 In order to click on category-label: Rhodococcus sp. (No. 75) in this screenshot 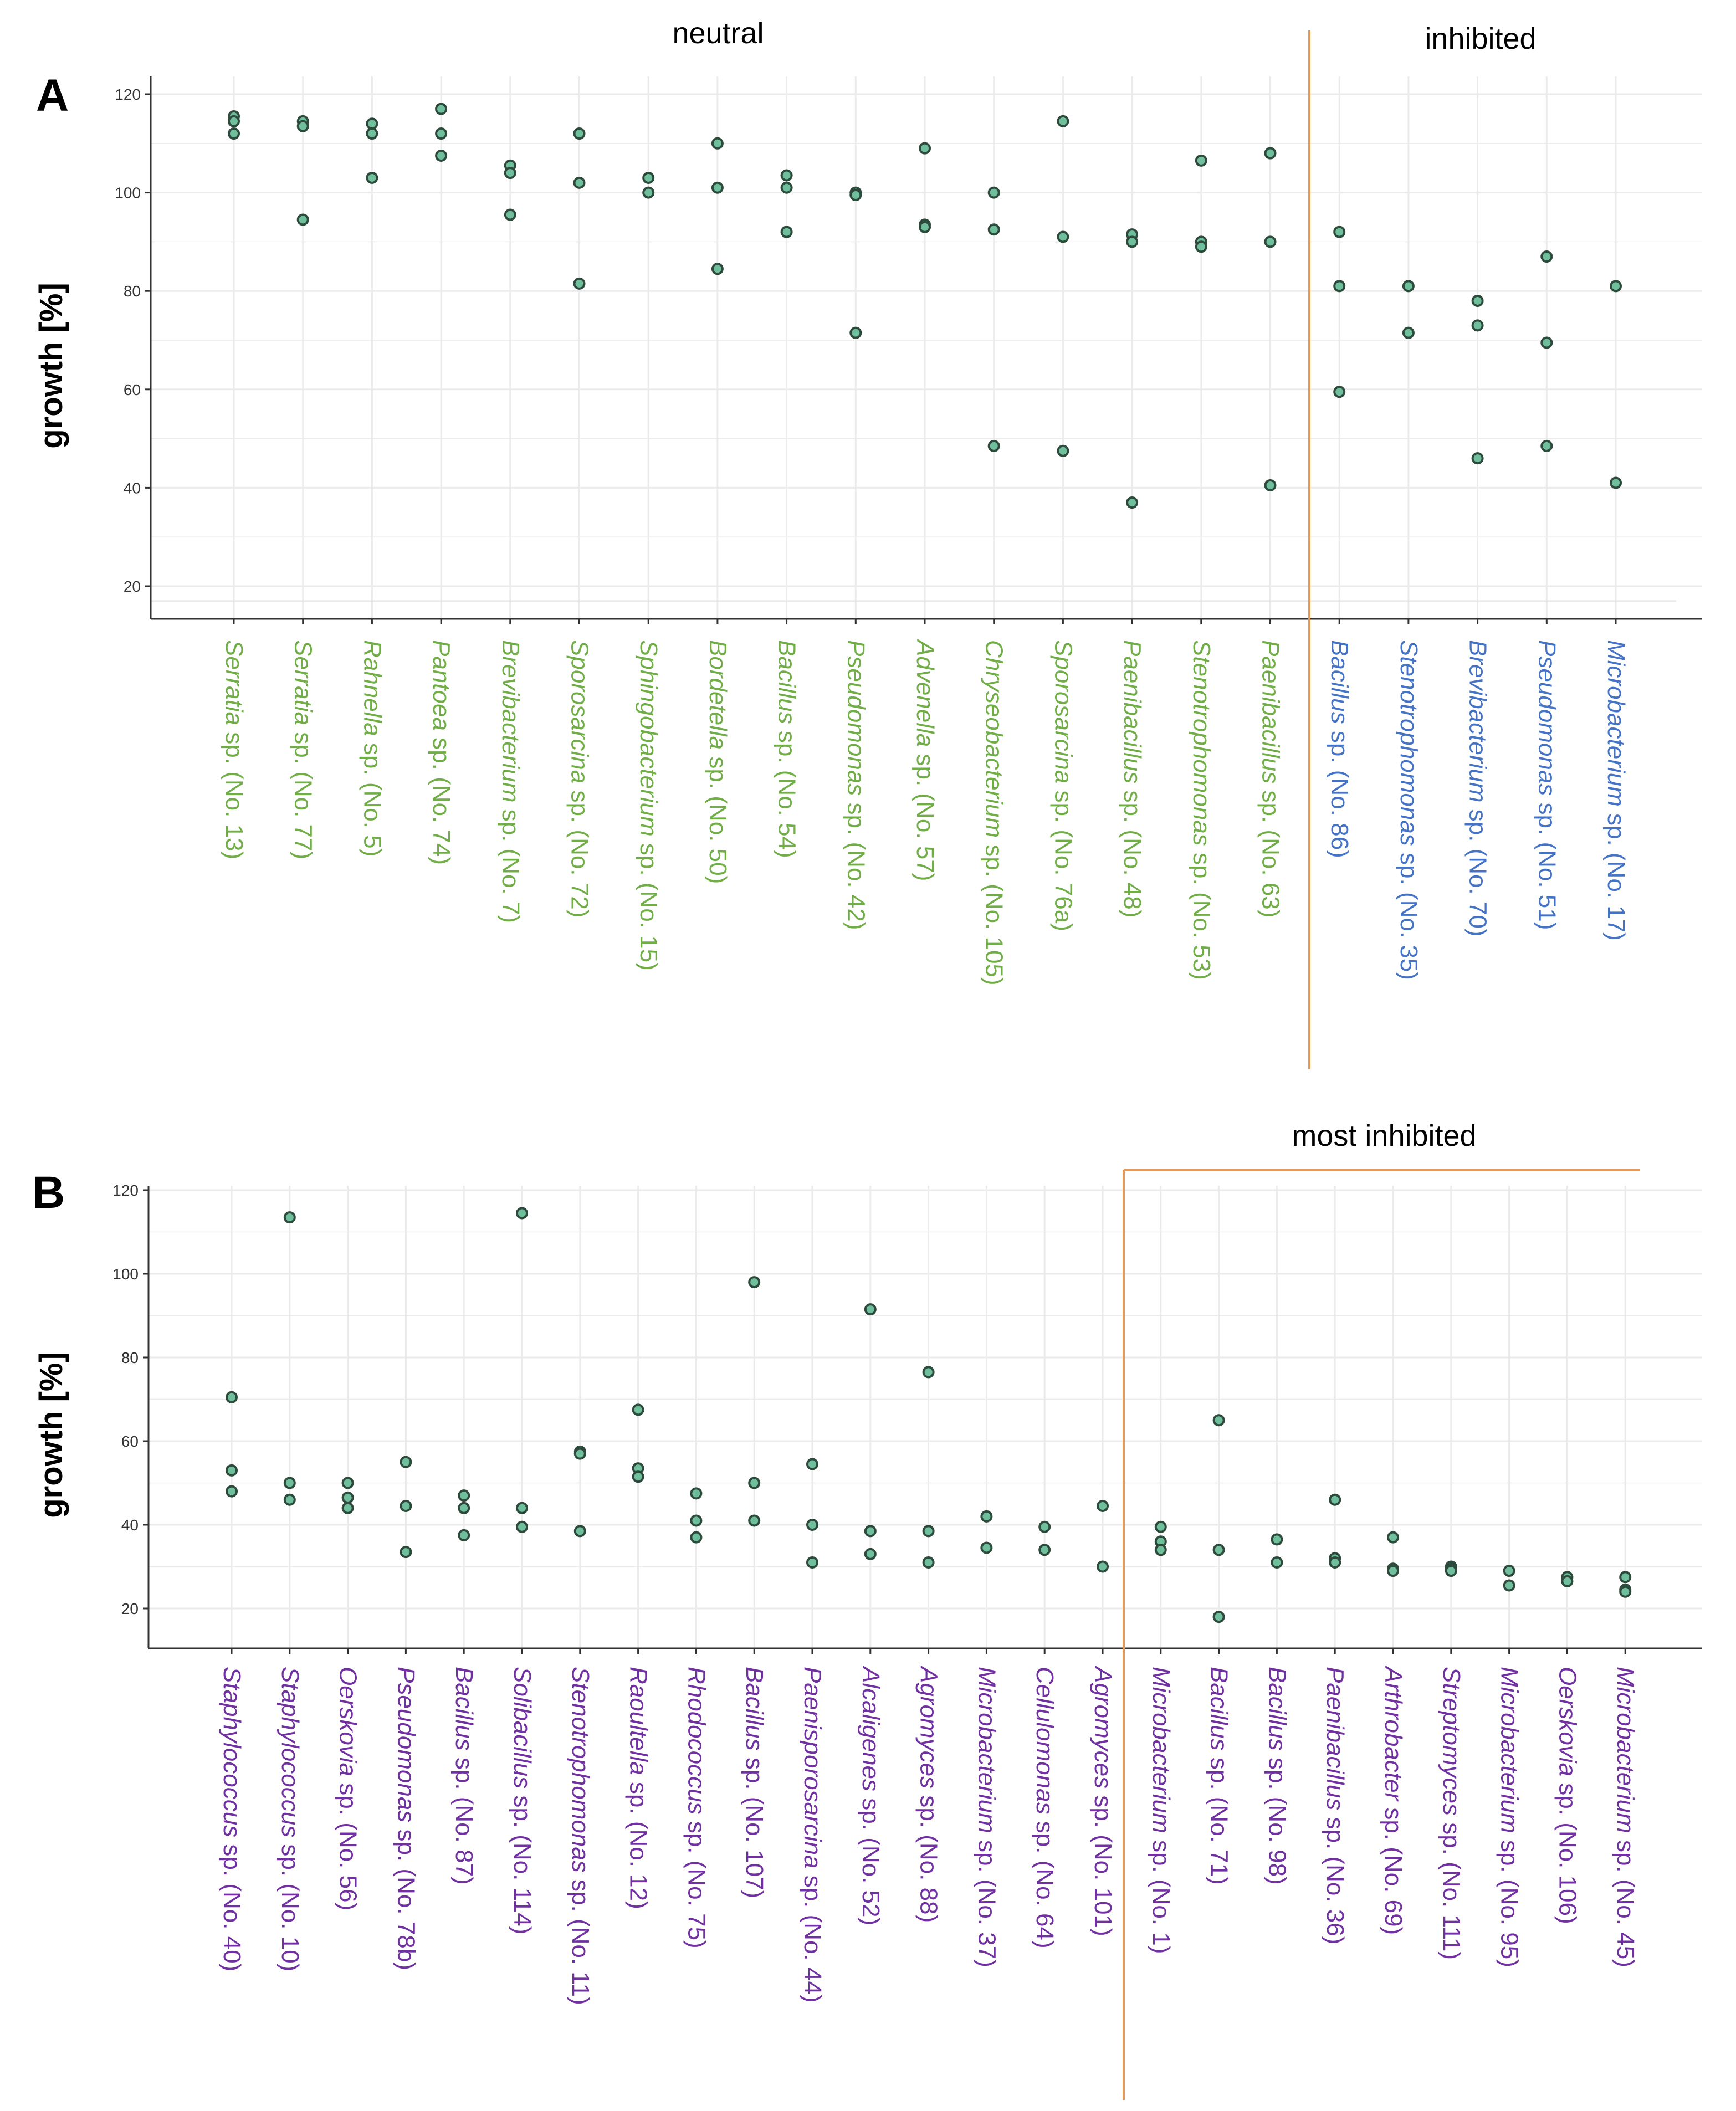, I will do `click(697, 1808)`.